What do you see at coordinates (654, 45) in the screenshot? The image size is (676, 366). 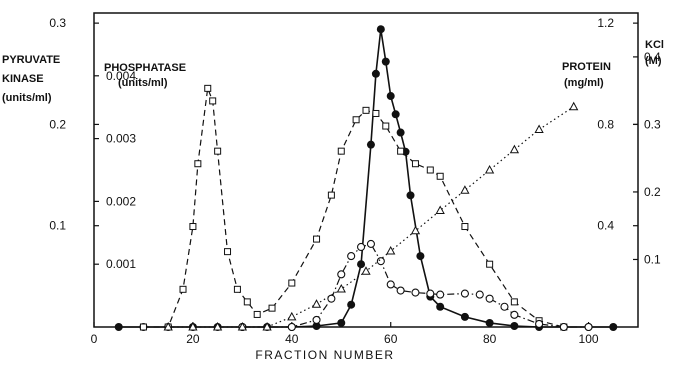 I see `kcl-label-line1: KCl` at bounding box center [654, 45].